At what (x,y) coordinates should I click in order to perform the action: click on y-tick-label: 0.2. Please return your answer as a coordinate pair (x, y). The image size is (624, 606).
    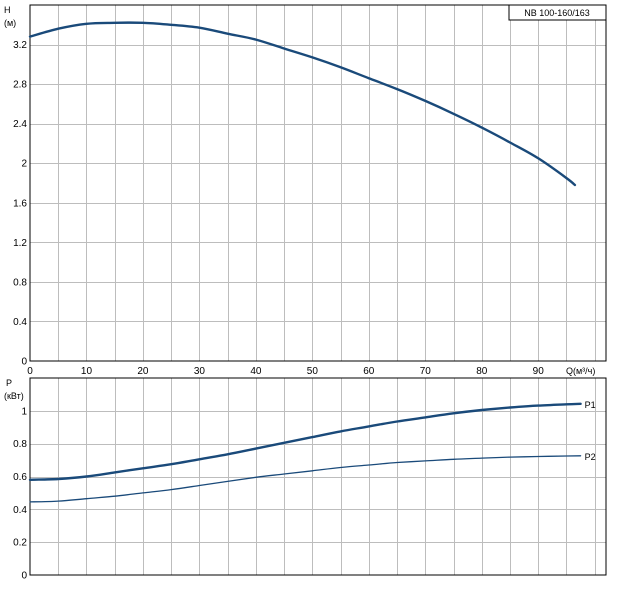
    Looking at the image, I should click on (20, 543).